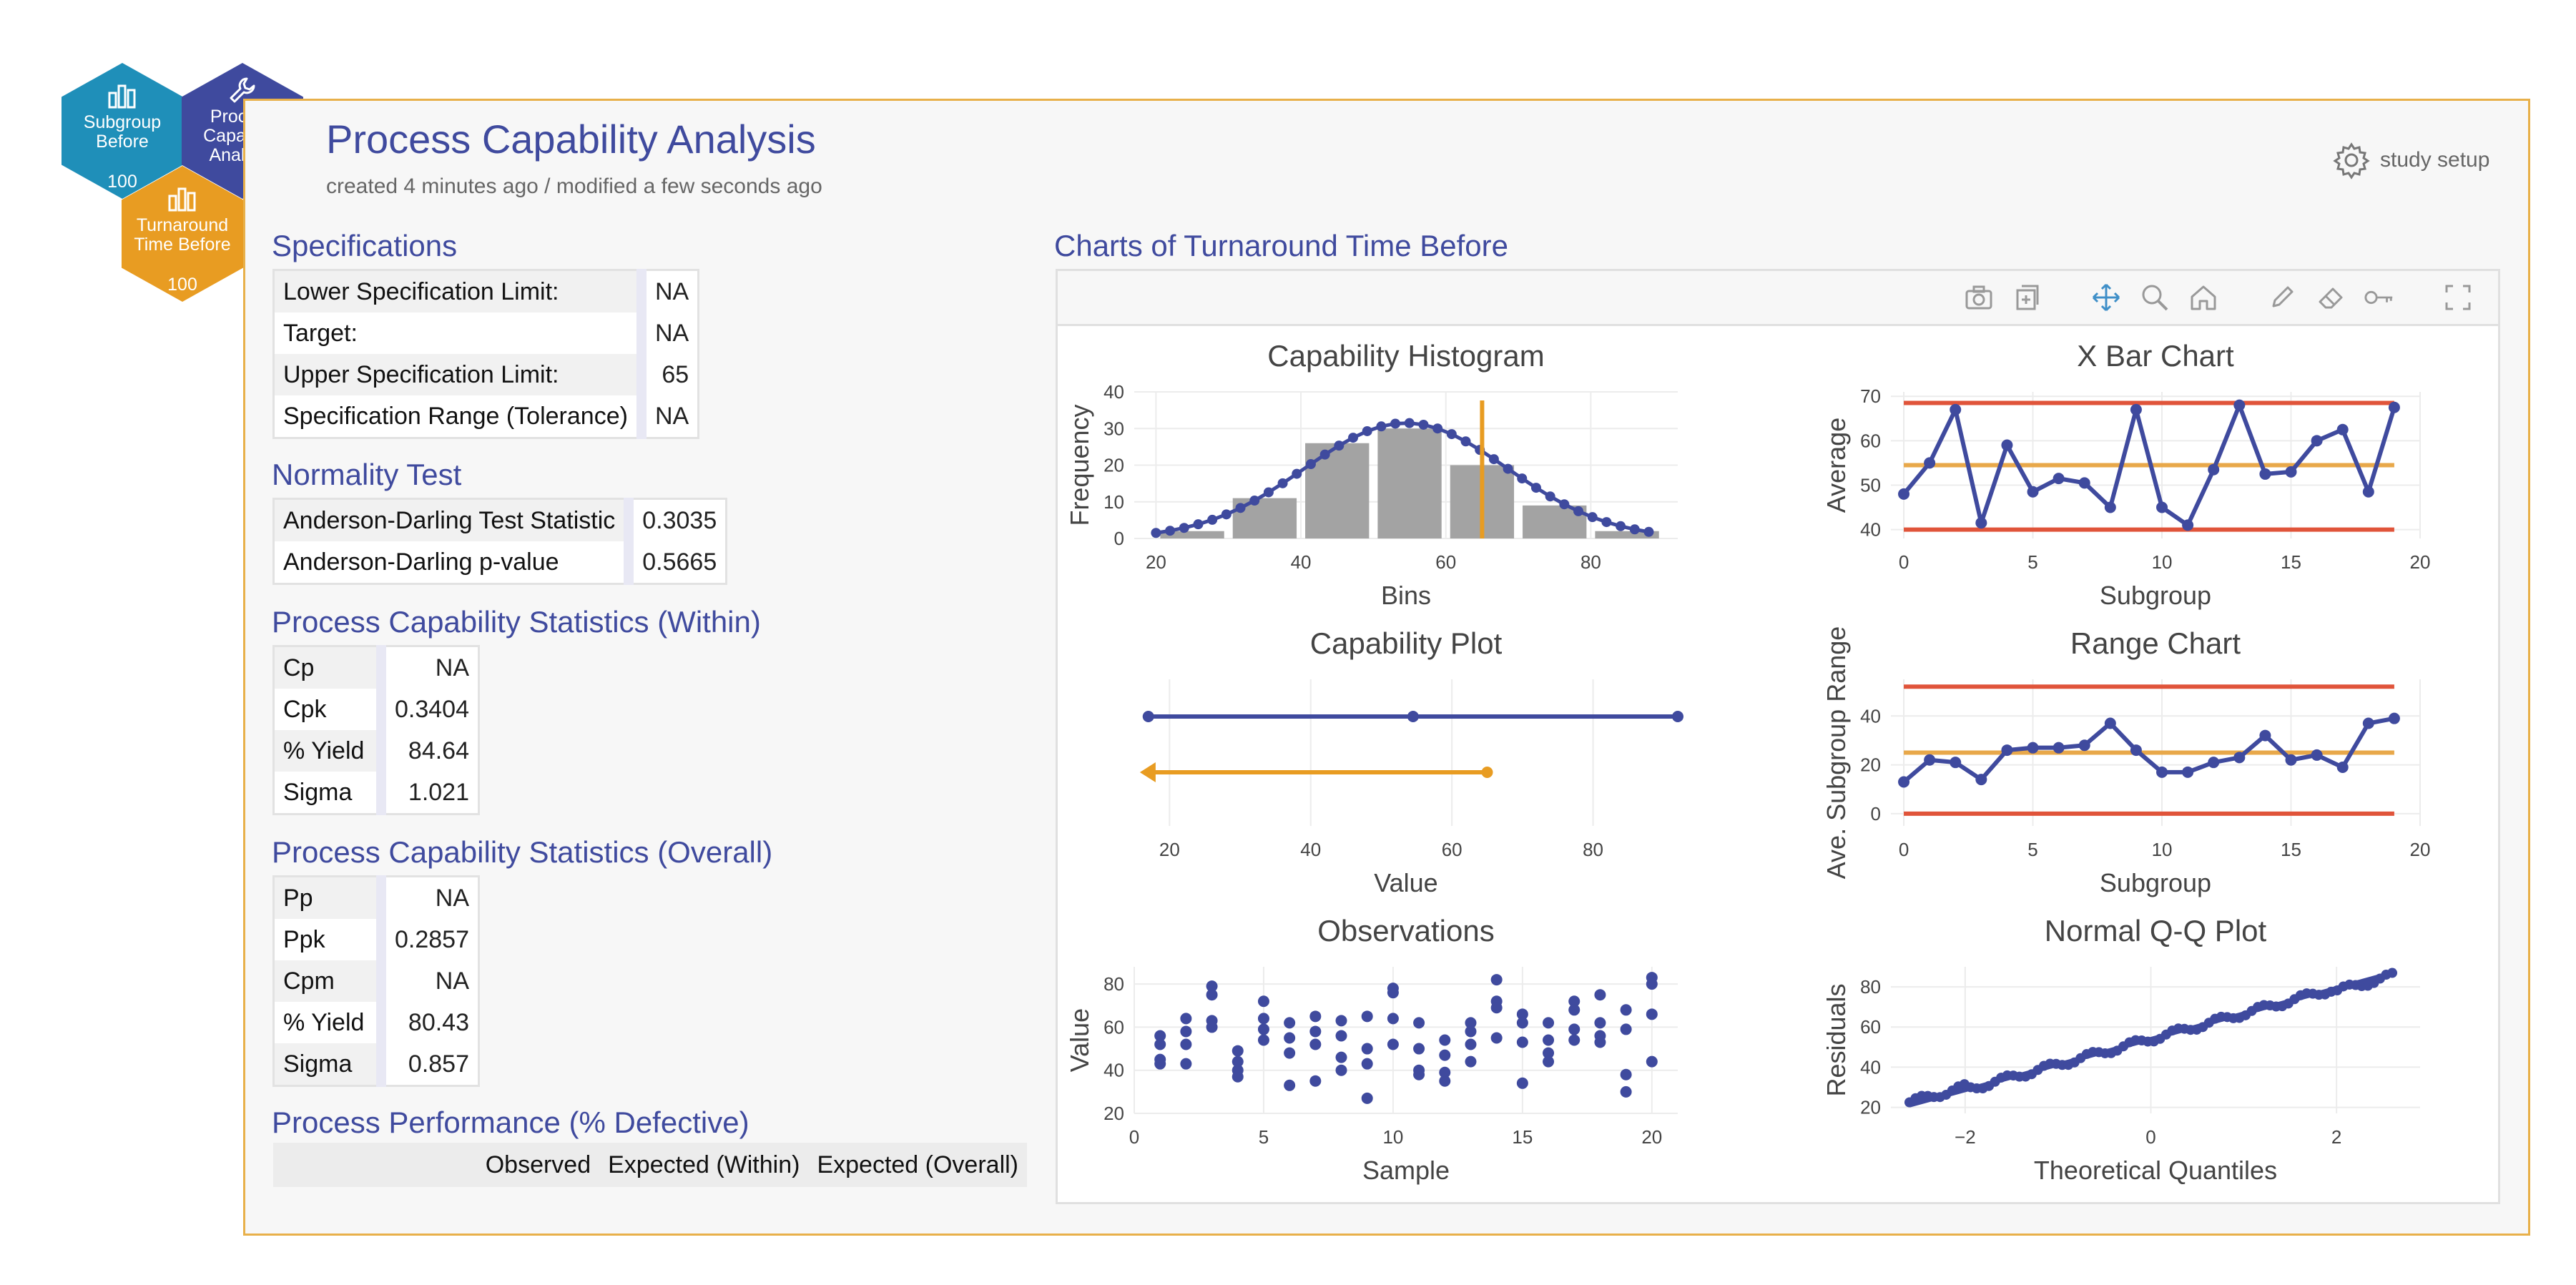 This screenshot has width=2576, height=1285. What do you see at coordinates (1113, 428) in the screenshot?
I see `tick-label: 30` at bounding box center [1113, 428].